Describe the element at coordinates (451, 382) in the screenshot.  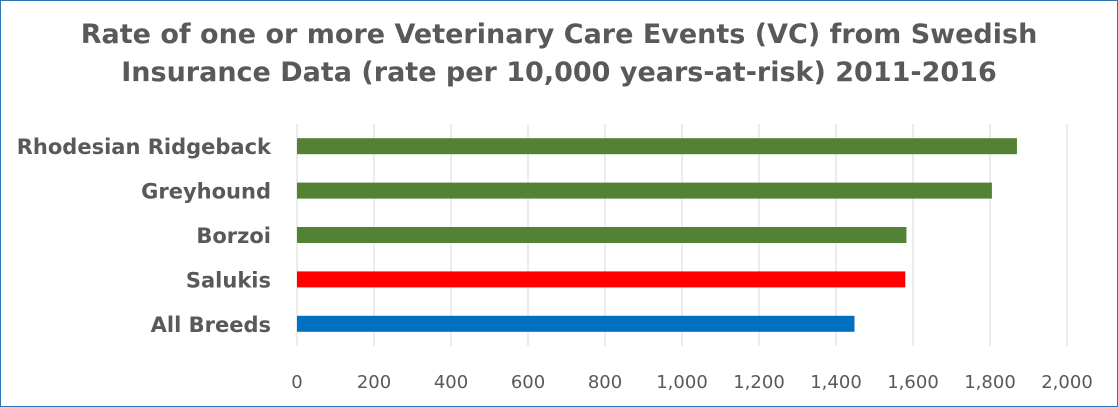
I see `x-tick-label: 400` at that location.